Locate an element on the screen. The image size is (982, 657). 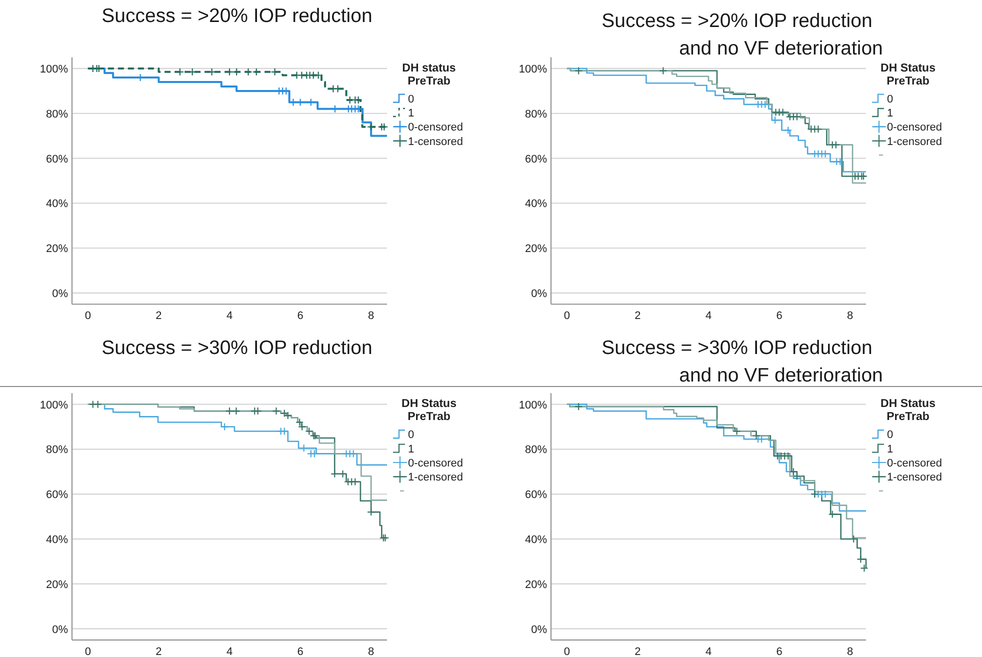
chart-title: Success = >20% IOP reduction and no VF deterioration is located at coordinates (742, 35).